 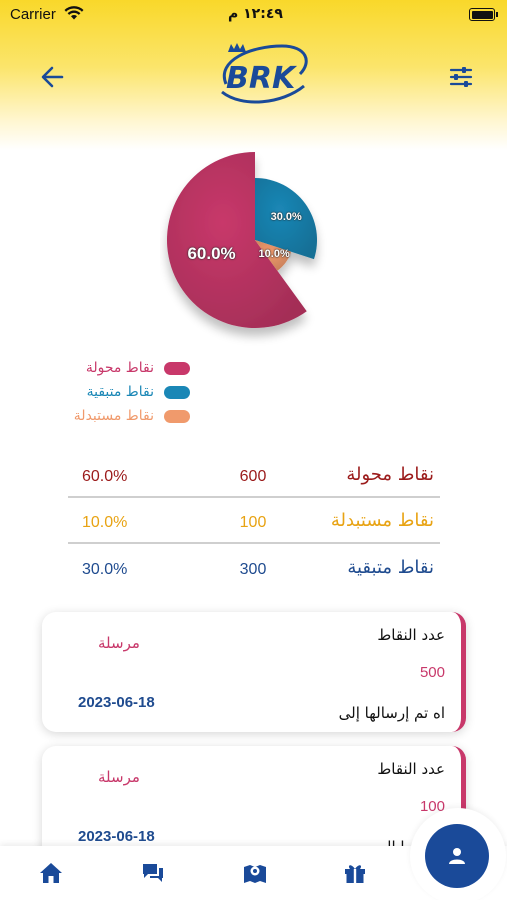 I want to click on arrow-left-icon, so click(x=52, y=77).